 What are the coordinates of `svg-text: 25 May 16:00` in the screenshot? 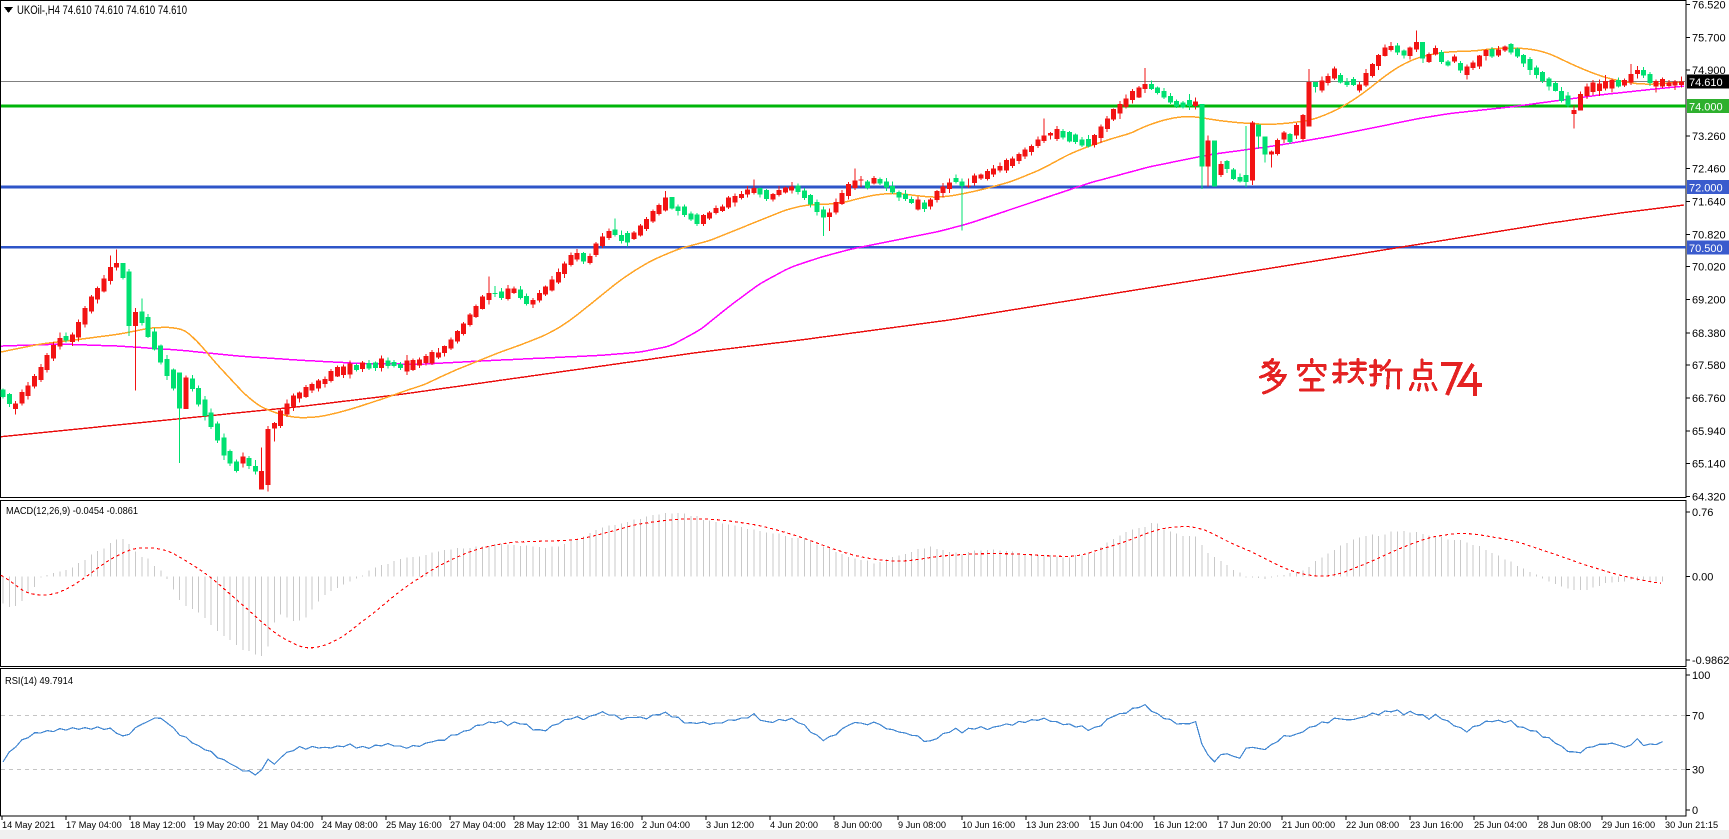 It's located at (414, 825).